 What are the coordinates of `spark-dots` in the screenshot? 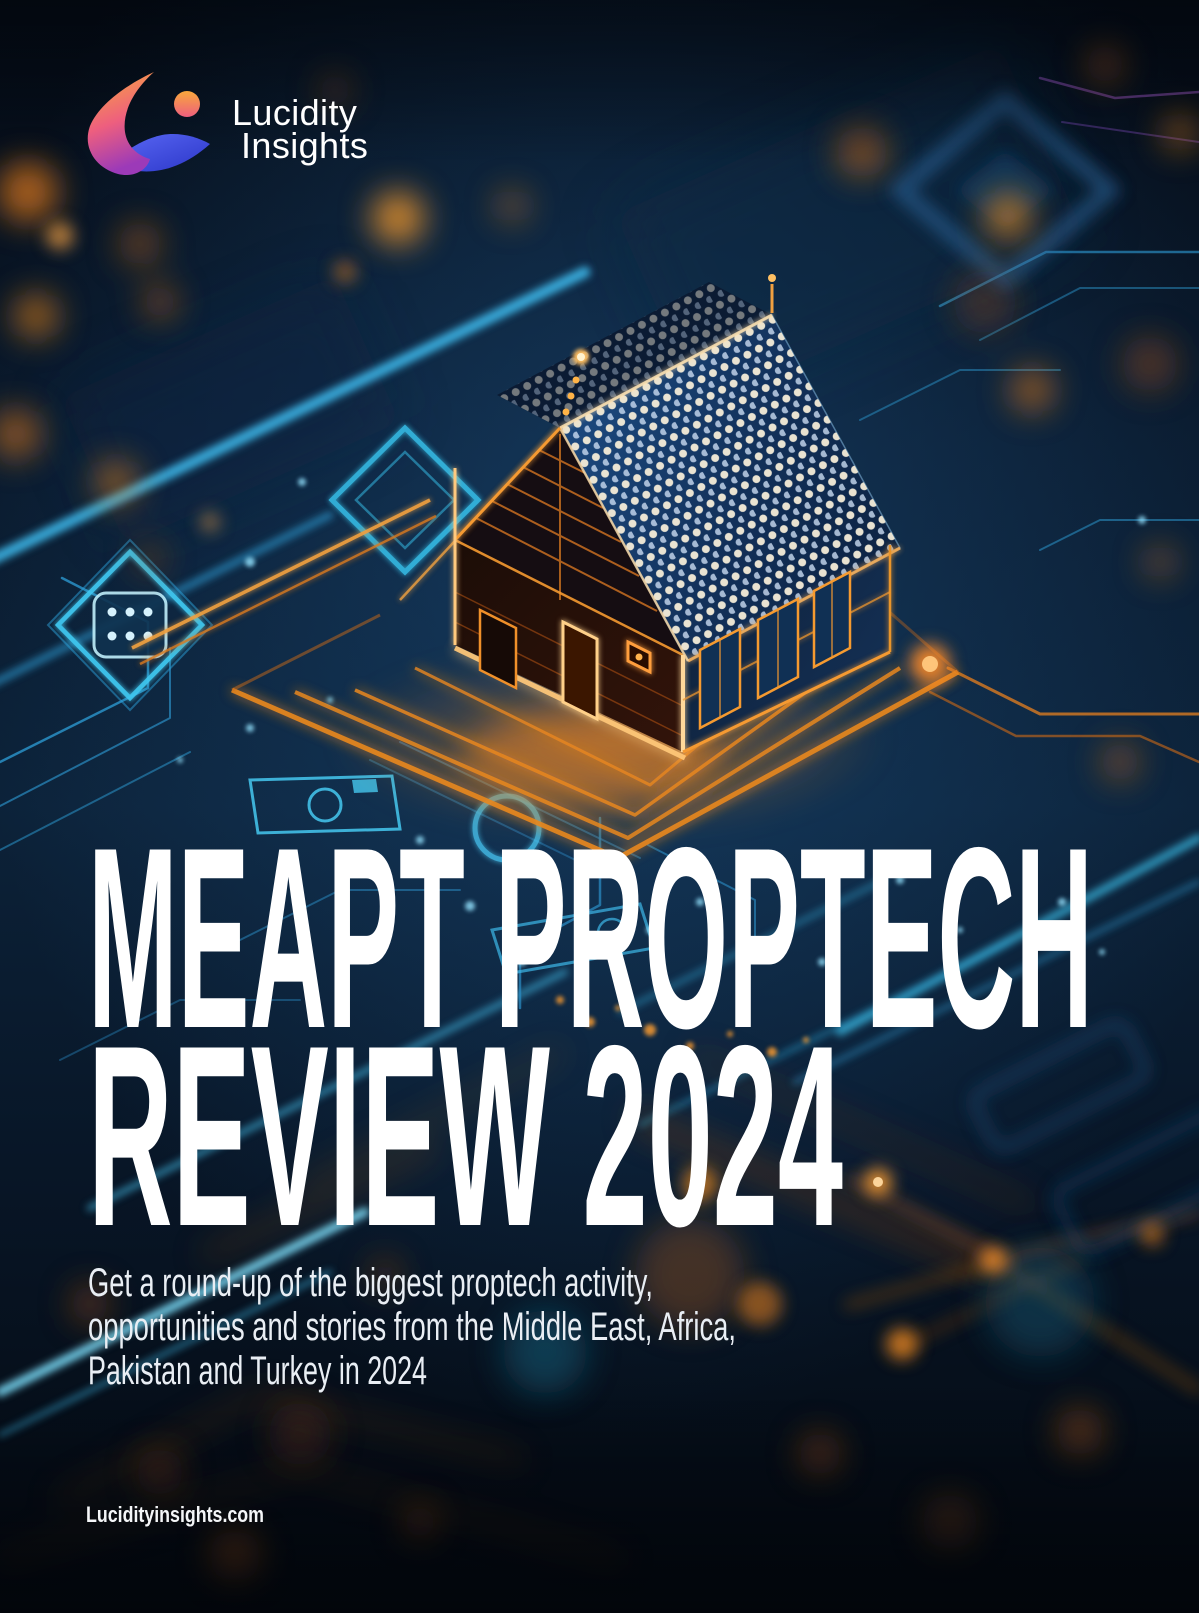 It's located at (682, 1026).